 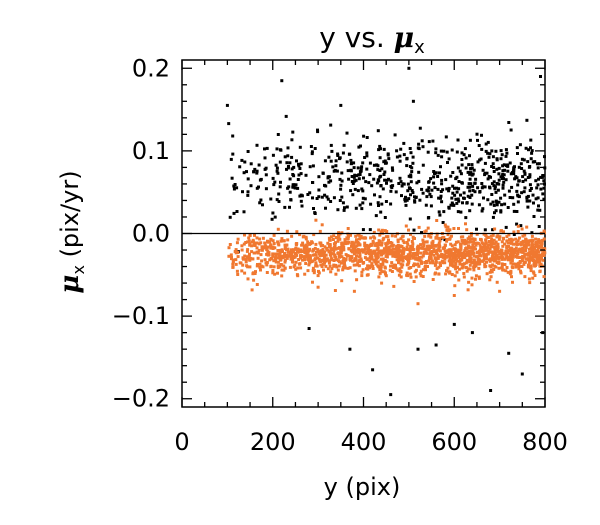 I want to click on x-tick-label: 200, so click(x=273, y=442).